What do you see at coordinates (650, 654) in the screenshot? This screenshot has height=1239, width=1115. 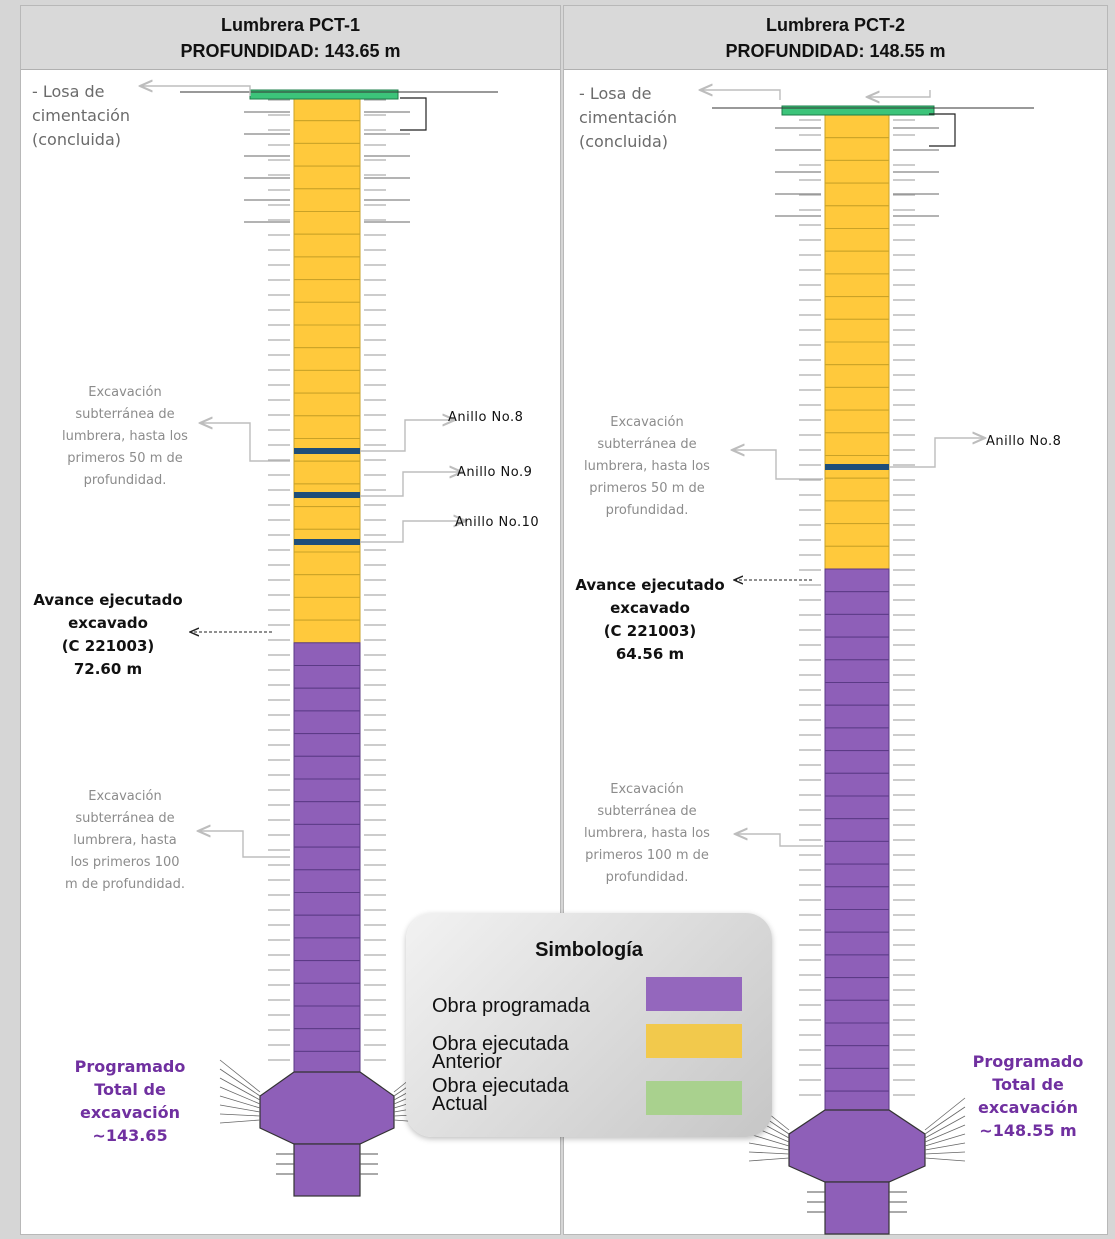 I see `advance-line: 64.56 m` at bounding box center [650, 654].